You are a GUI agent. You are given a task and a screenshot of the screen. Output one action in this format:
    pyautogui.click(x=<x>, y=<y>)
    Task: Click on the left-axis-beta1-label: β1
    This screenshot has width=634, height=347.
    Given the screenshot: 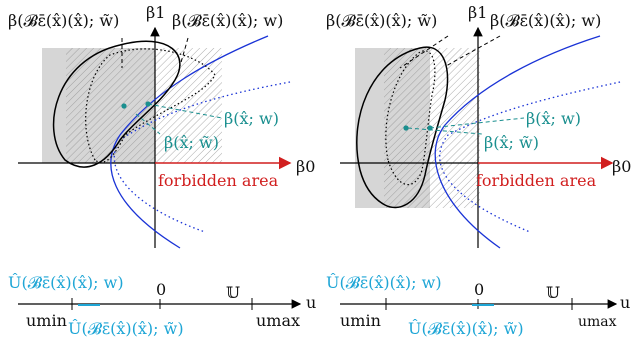 What is the action you would take?
    pyautogui.click(x=155, y=12)
    